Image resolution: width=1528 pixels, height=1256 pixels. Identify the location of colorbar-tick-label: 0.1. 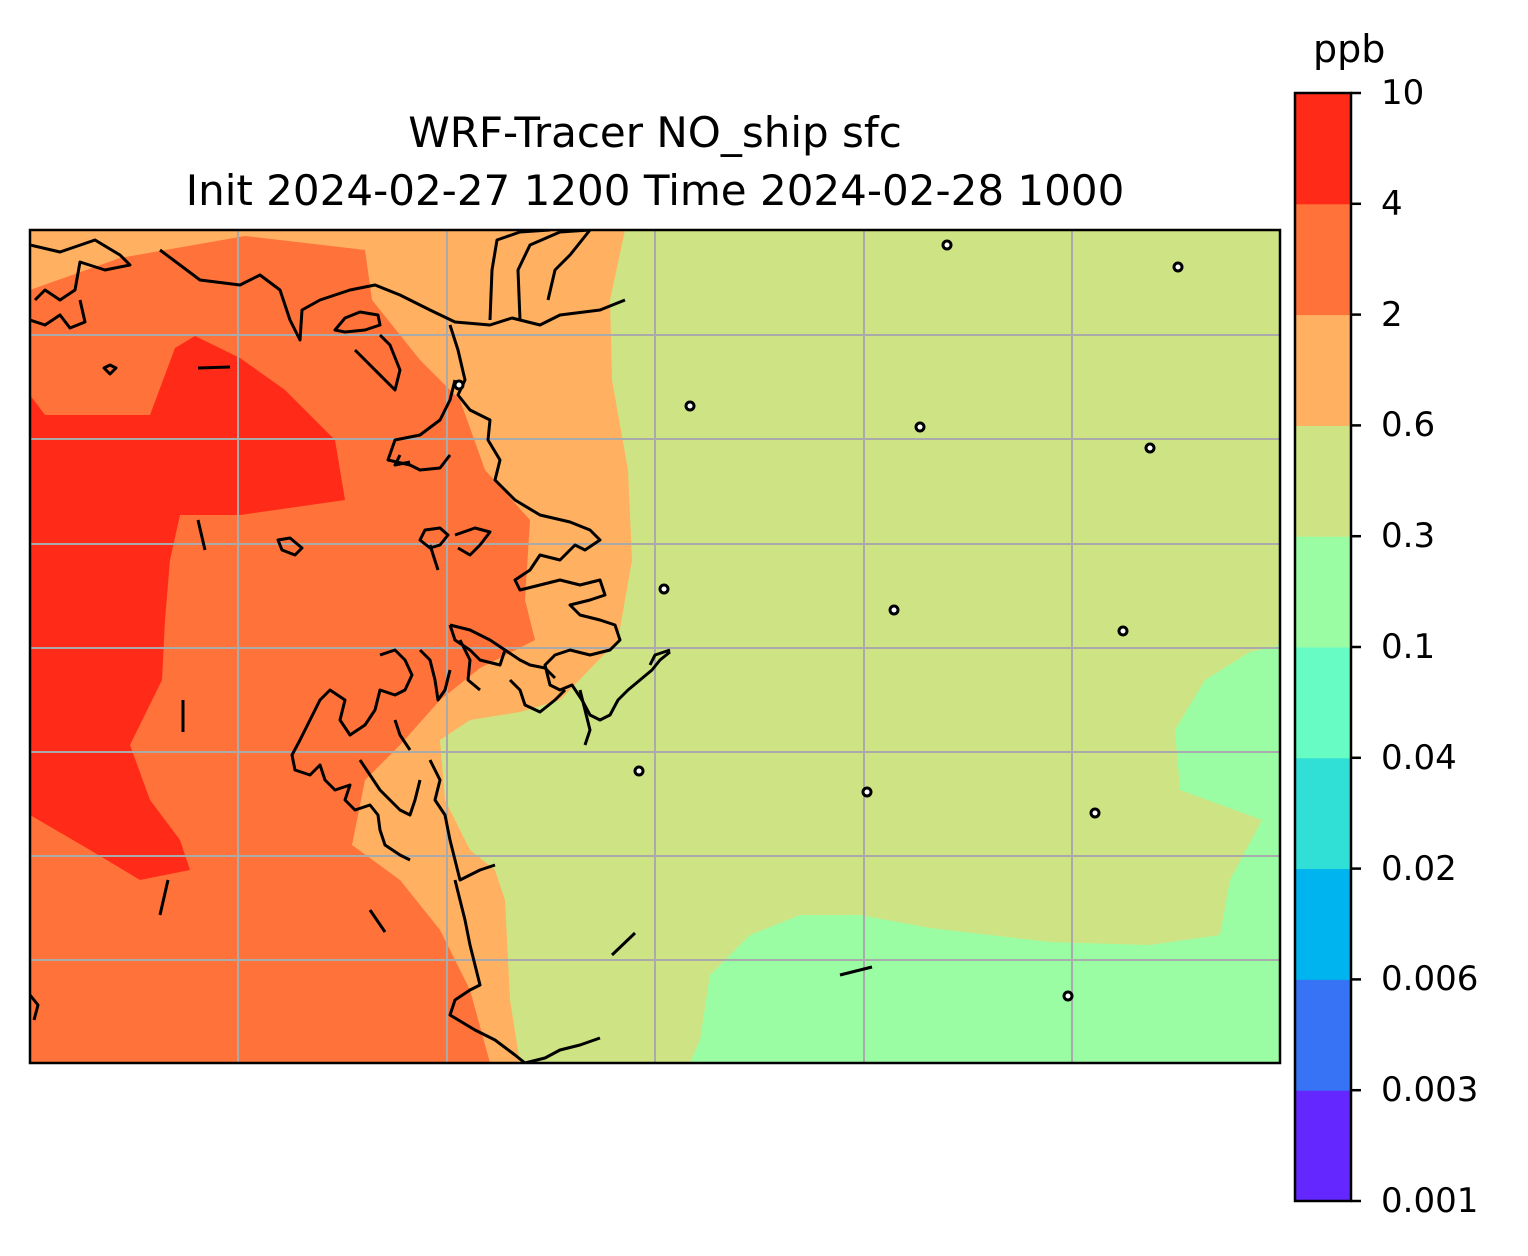
(1408, 647).